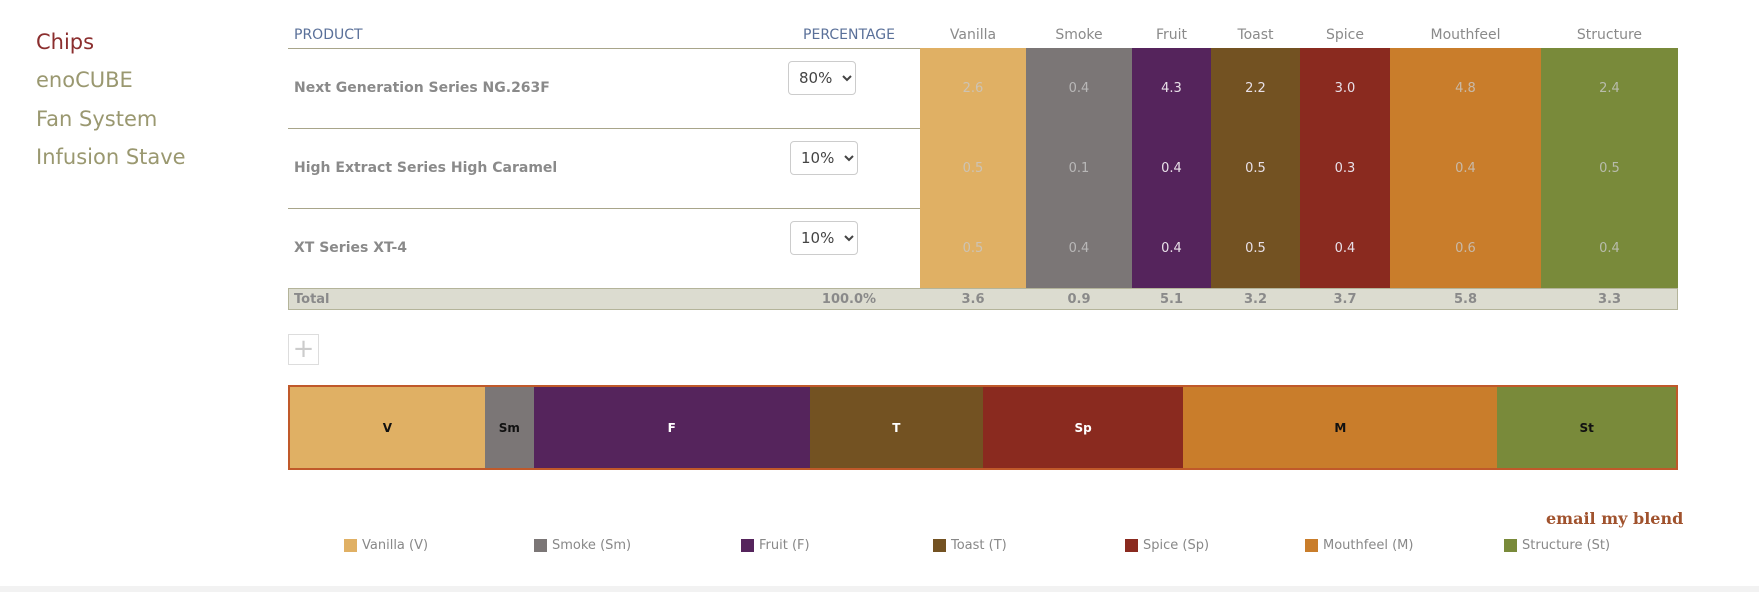 This screenshot has height=592, width=1759. I want to click on column-header: PRODUCT, so click(328, 35).